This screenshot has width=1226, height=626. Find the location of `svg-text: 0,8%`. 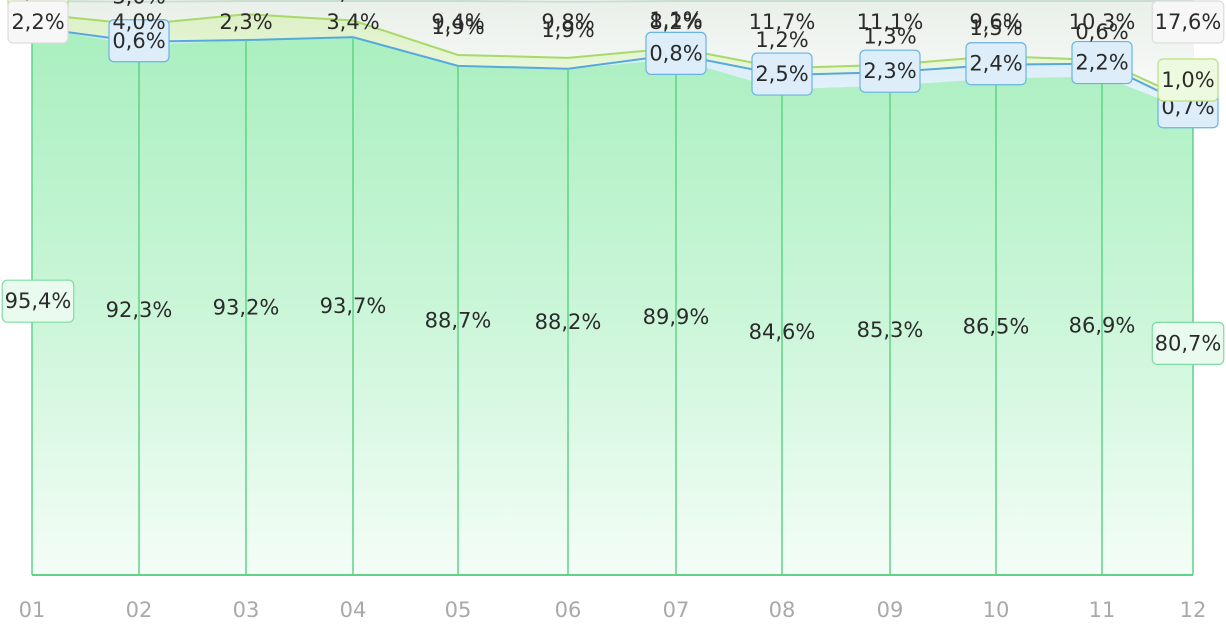

svg-text: 0,8% is located at coordinates (675, 53).